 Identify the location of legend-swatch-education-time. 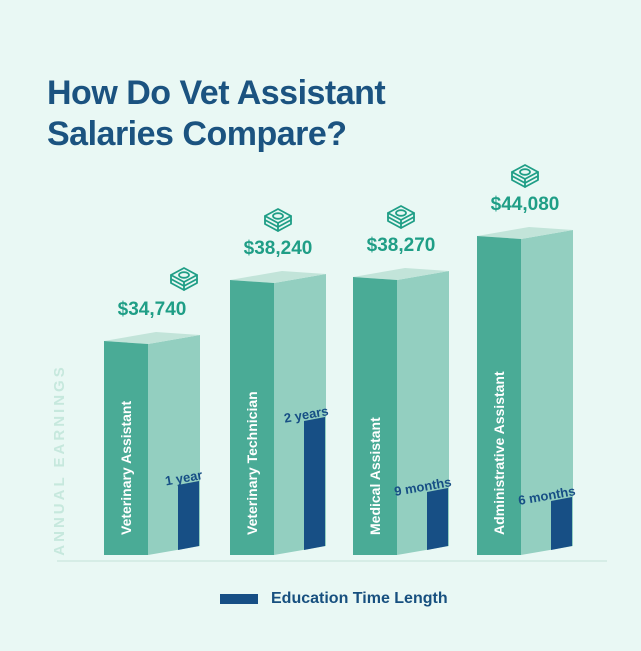
(239, 599).